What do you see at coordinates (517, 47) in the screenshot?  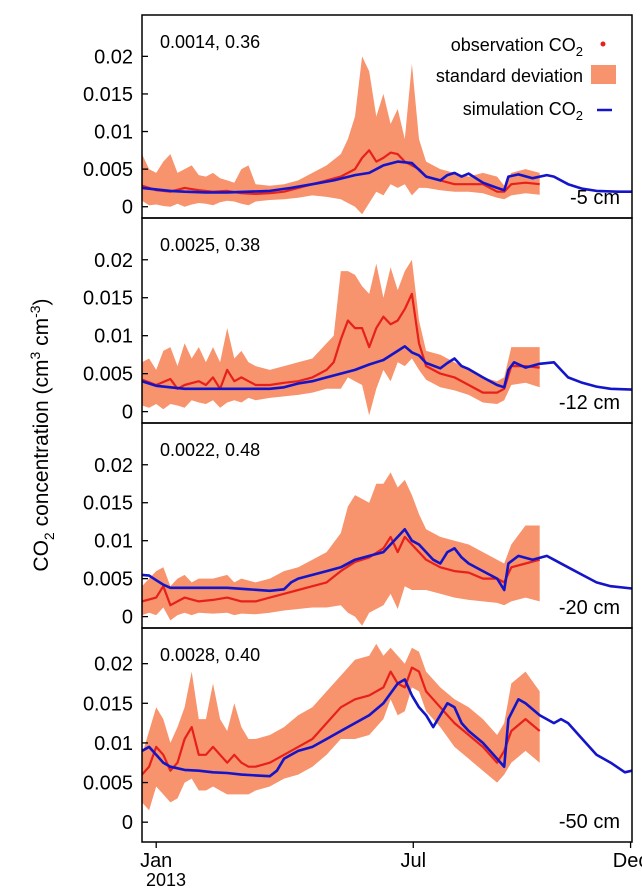 I see `legend-observation-label: observation CO2` at bounding box center [517, 47].